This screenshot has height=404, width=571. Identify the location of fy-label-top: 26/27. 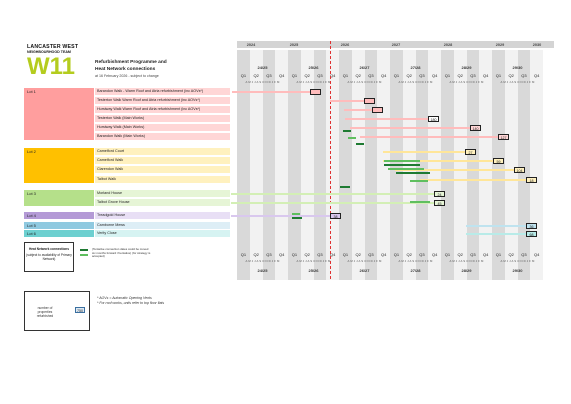
(364, 67).